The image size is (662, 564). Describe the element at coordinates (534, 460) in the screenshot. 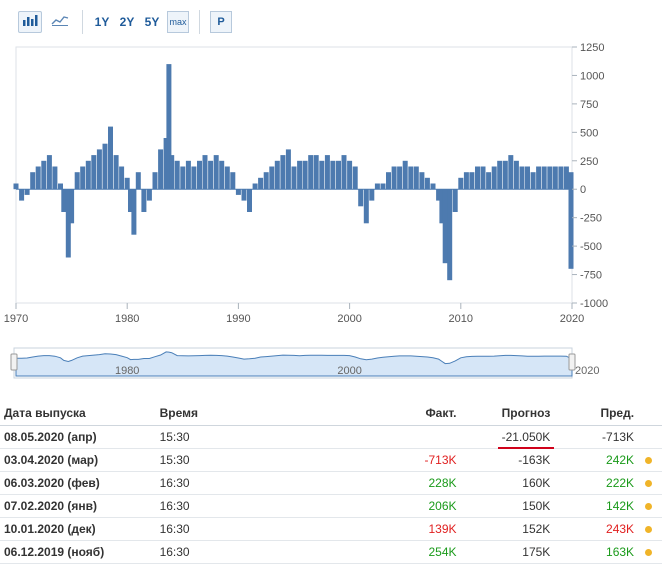

I see `forecast-value: -163K` at that location.